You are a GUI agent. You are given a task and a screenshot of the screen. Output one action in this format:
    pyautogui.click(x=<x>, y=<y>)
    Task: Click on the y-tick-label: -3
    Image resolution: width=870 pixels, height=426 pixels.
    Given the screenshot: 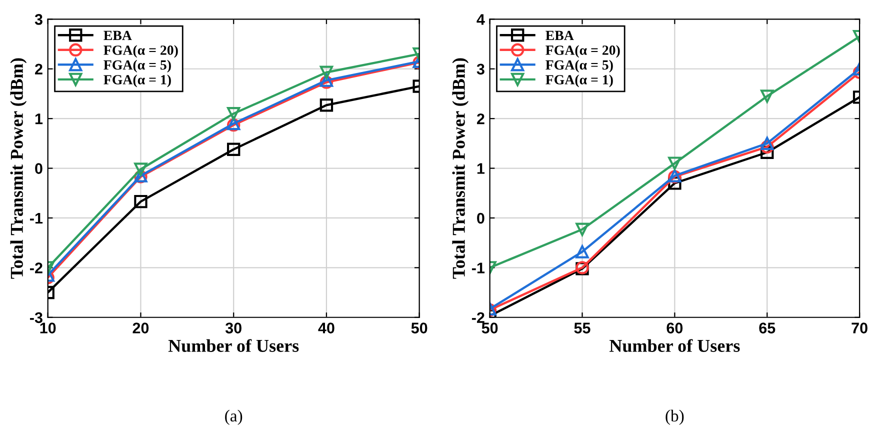 What is the action you would take?
    pyautogui.click(x=36, y=318)
    